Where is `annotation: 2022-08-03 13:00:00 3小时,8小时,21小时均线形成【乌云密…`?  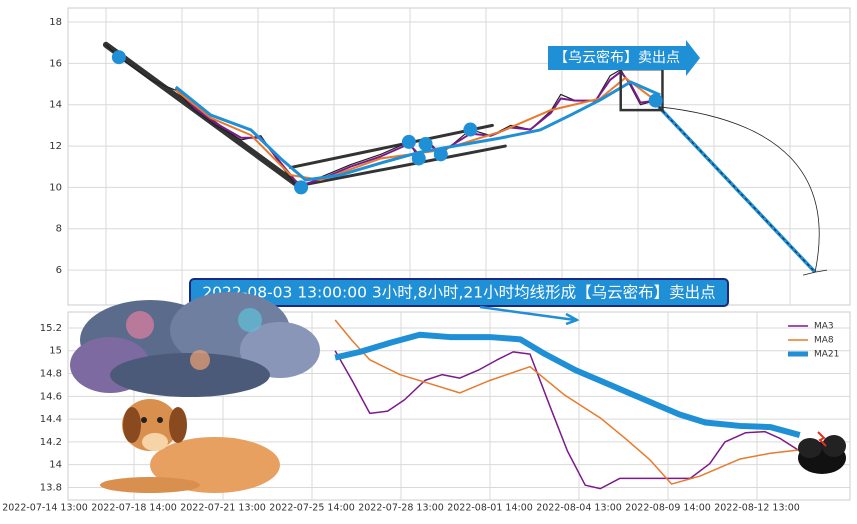 annotation: 2022-08-03 13:00:00 3小时,8小时,21小时均线形成【乌云密… is located at coordinates (458, 293).